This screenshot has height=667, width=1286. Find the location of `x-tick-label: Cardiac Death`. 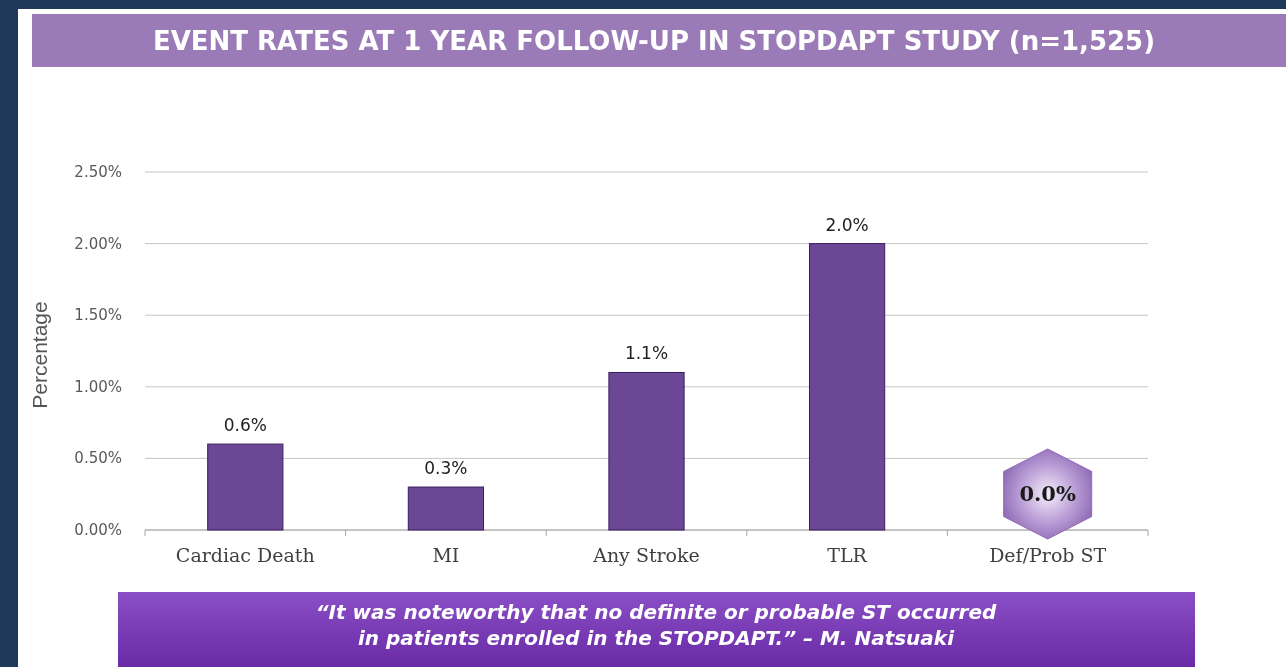

x-tick-label: Cardiac Death is located at coordinates (245, 555).